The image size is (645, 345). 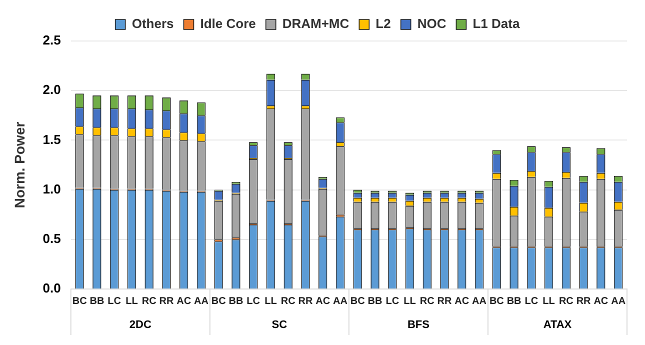 I want to click on legend-label: DRAM+MC, so click(x=316, y=24).